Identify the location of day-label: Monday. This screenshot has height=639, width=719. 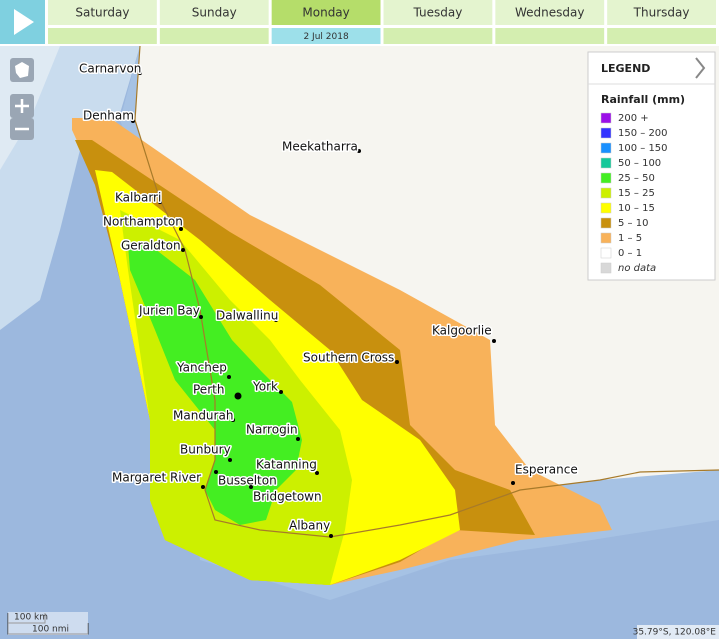
(325, 13).